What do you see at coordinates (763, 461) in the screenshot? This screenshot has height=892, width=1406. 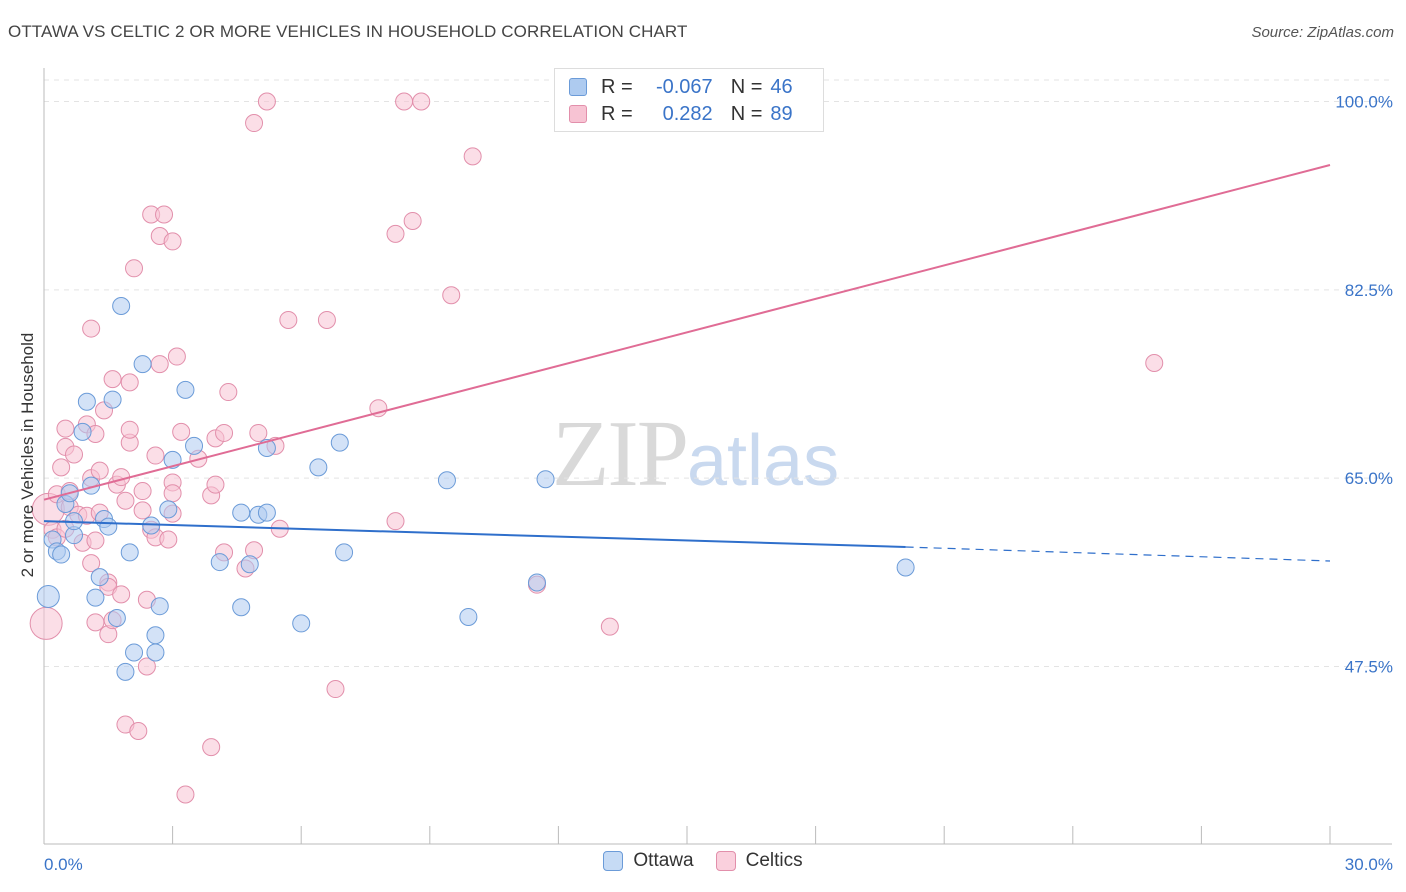 I see `watermark-atlas: atlas` at bounding box center [763, 461].